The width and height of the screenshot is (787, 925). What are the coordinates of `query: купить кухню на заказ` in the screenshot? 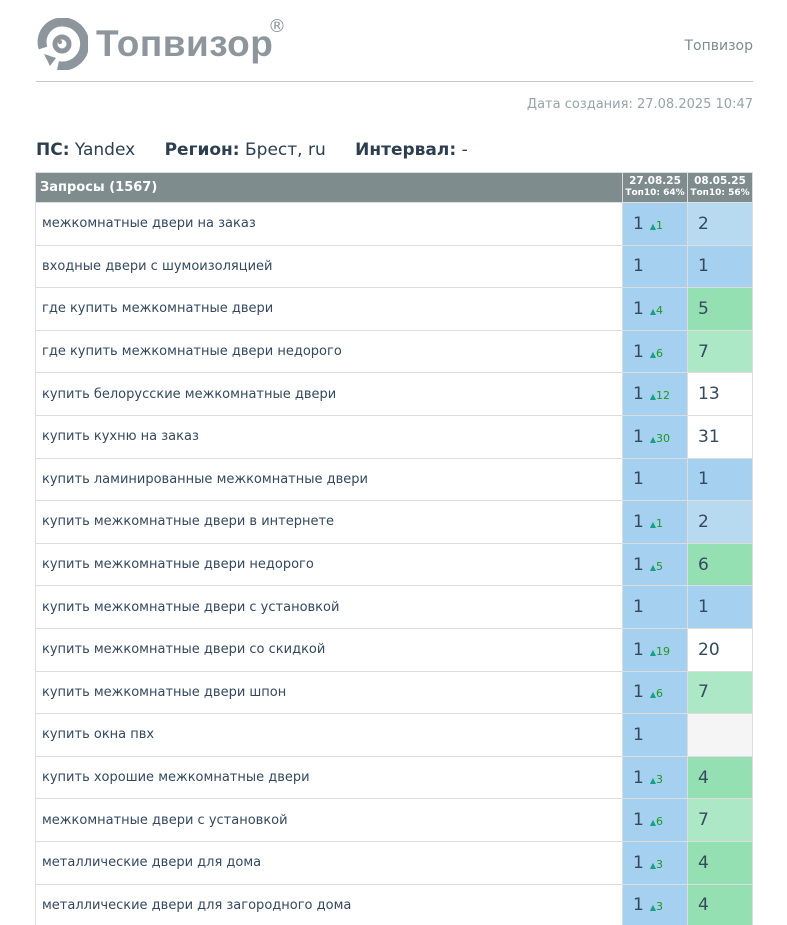 It's located at (329, 436).